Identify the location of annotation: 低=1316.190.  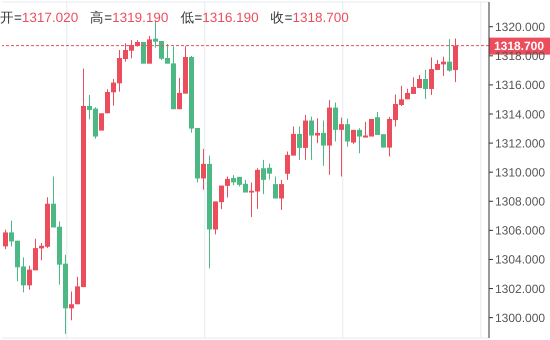
(219, 17).